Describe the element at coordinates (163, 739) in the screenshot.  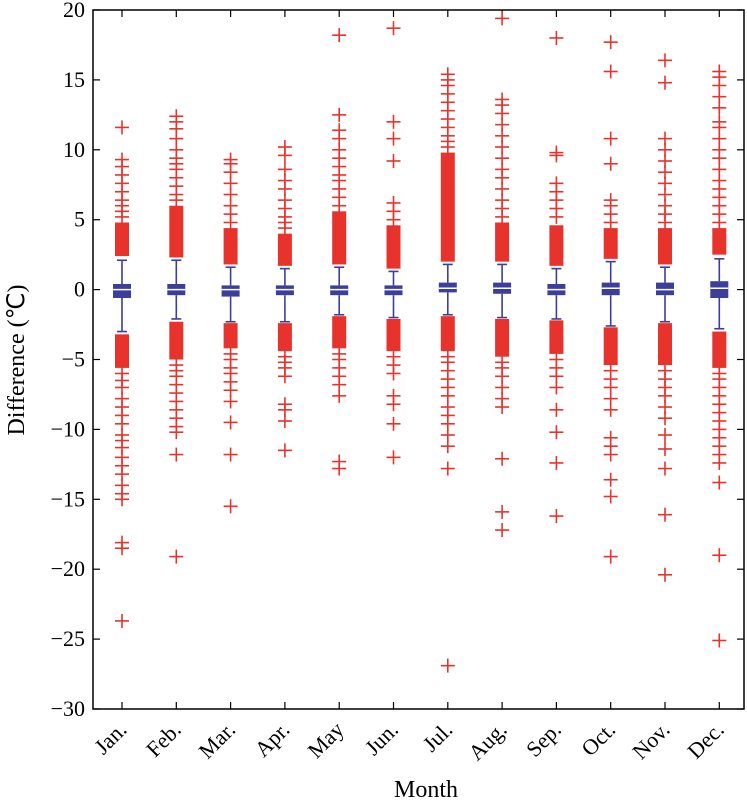
I see `x-tick-label: Feb.` at that location.